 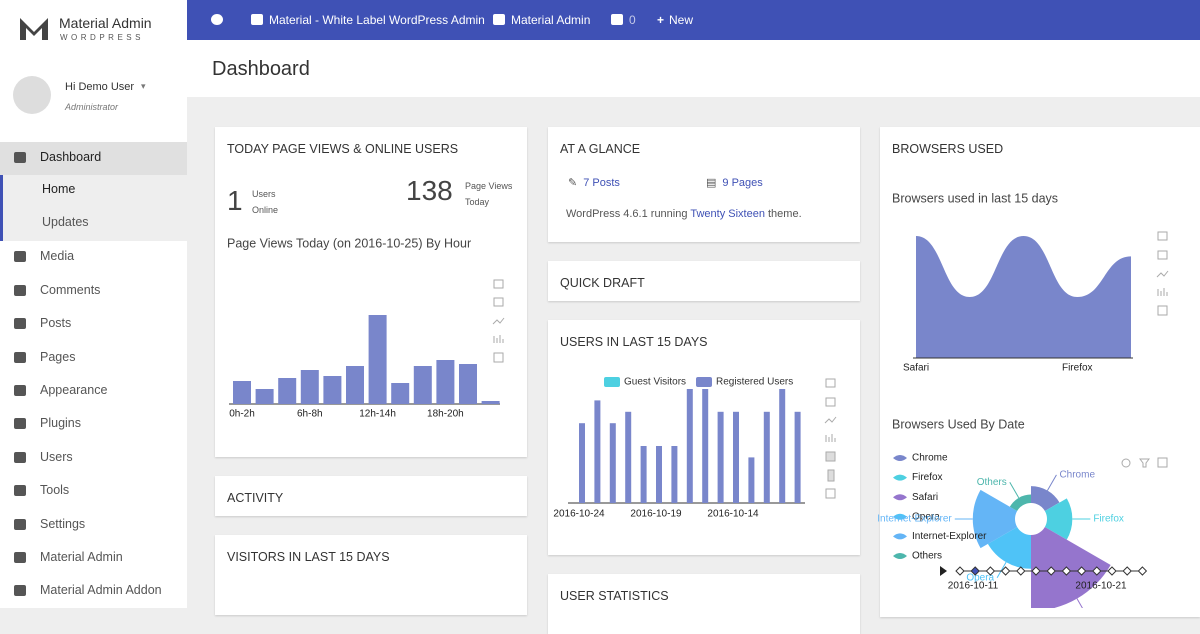 I want to click on theme-name: Material Admin, so click(x=551, y=20).